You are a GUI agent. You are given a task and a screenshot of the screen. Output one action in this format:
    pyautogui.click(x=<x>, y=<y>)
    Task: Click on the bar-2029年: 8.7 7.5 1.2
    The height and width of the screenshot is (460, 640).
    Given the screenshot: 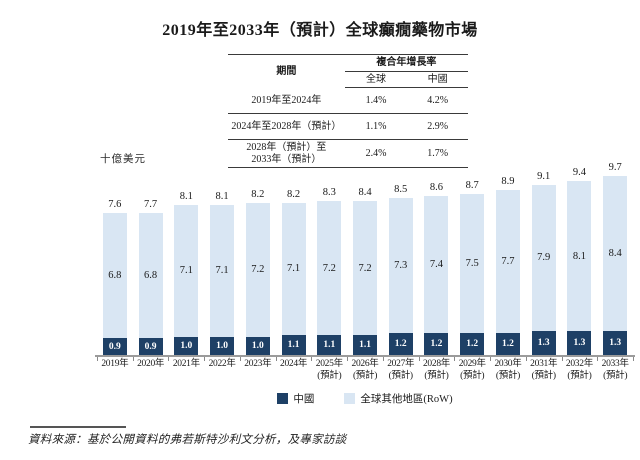 What is the action you would take?
    pyautogui.click(x=472, y=267)
    